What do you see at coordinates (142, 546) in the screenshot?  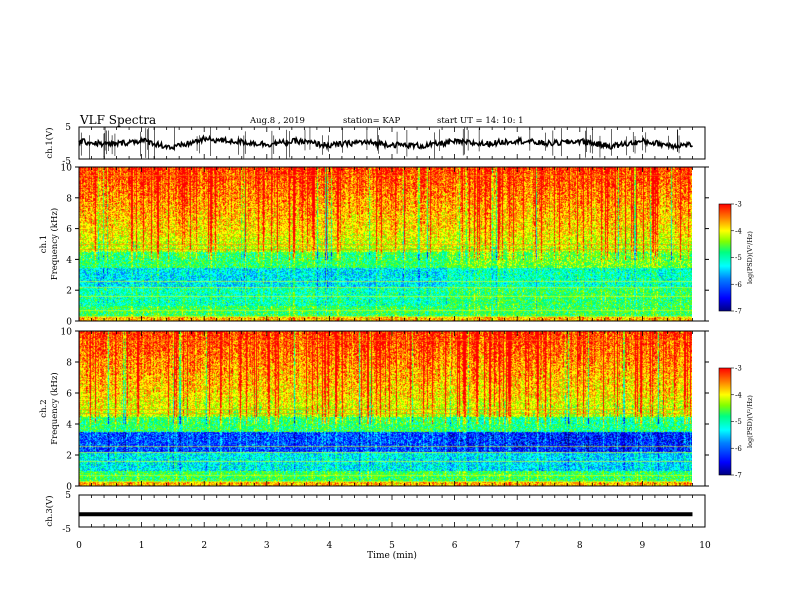 I see `xtick-label: 1` at bounding box center [142, 546].